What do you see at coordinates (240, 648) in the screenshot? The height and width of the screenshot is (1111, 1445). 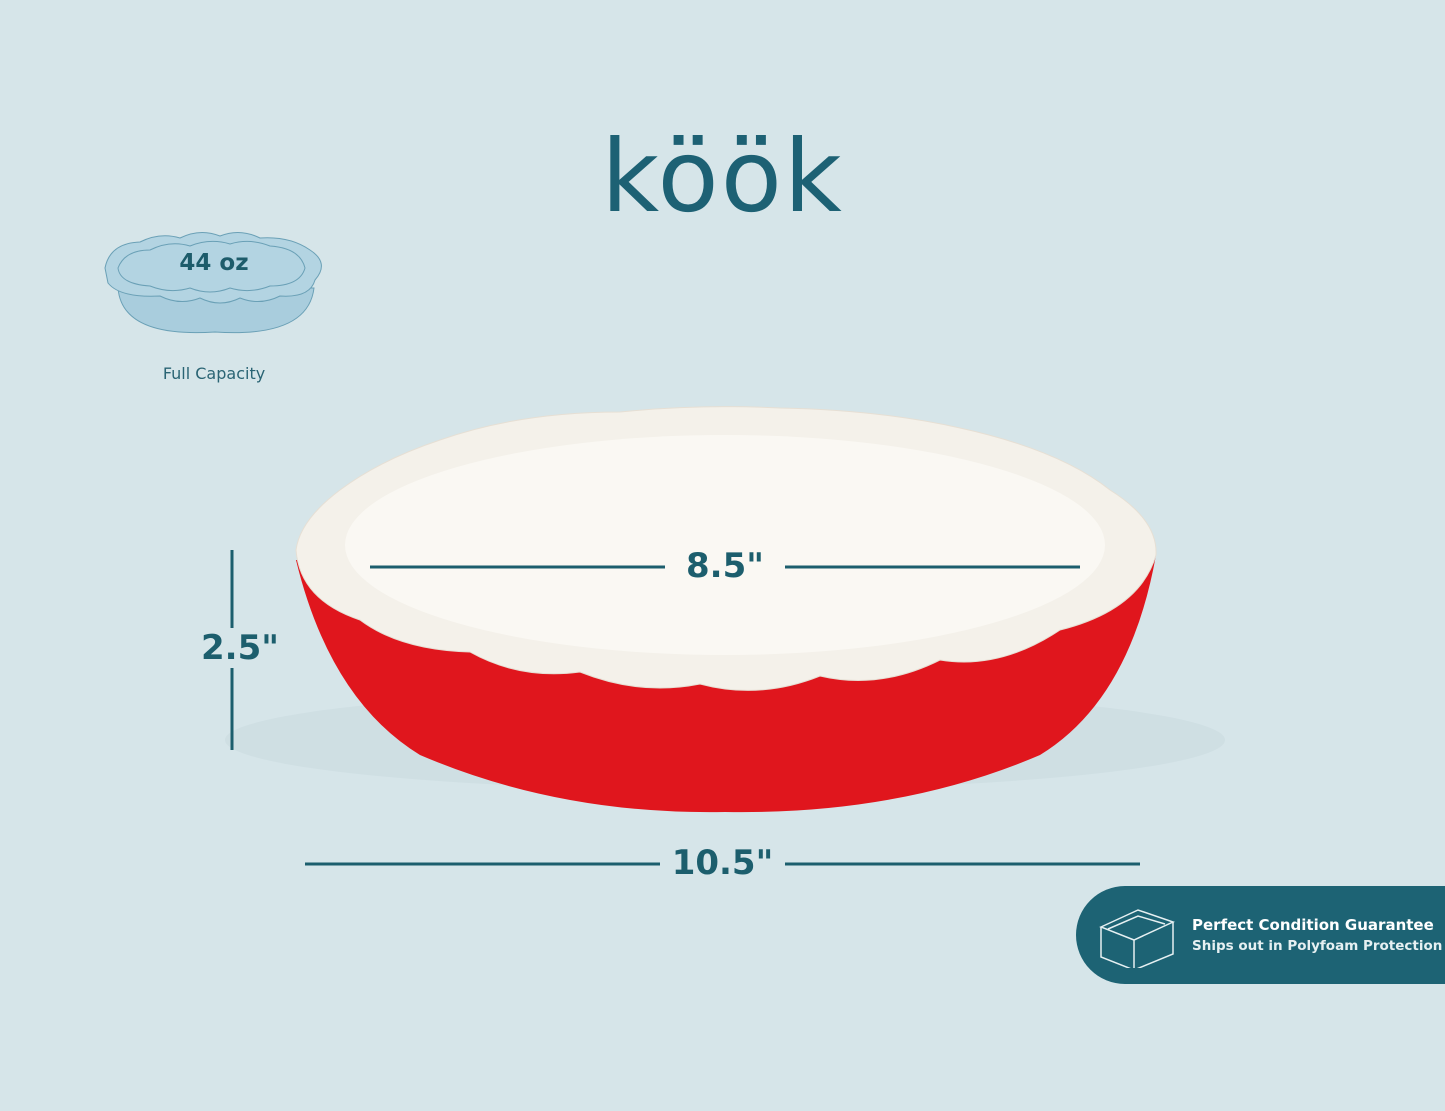 I see `height-label: 2.5"` at bounding box center [240, 648].